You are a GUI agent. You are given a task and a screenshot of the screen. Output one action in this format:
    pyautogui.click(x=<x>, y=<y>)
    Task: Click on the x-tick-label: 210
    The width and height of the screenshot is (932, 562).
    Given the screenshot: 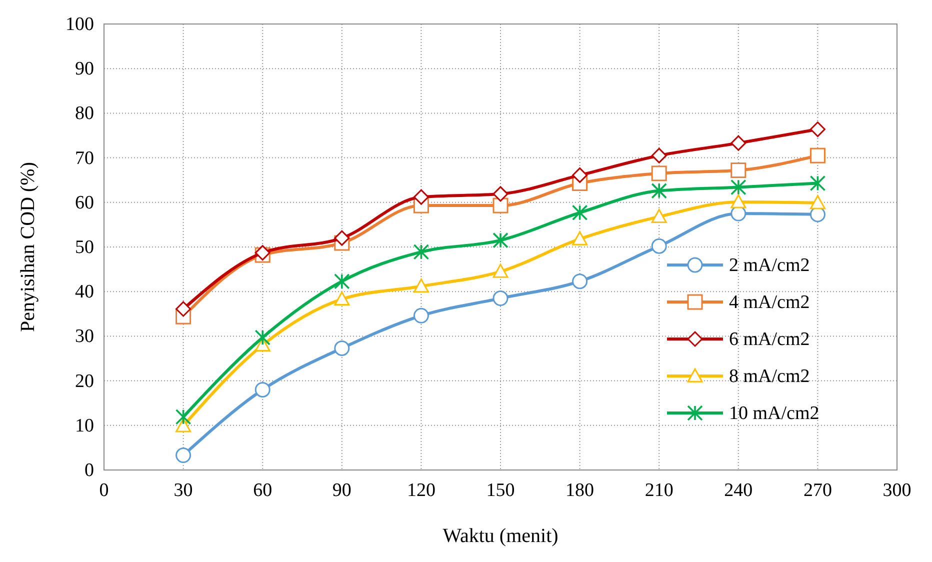 What is the action you would take?
    pyautogui.click(x=659, y=490)
    